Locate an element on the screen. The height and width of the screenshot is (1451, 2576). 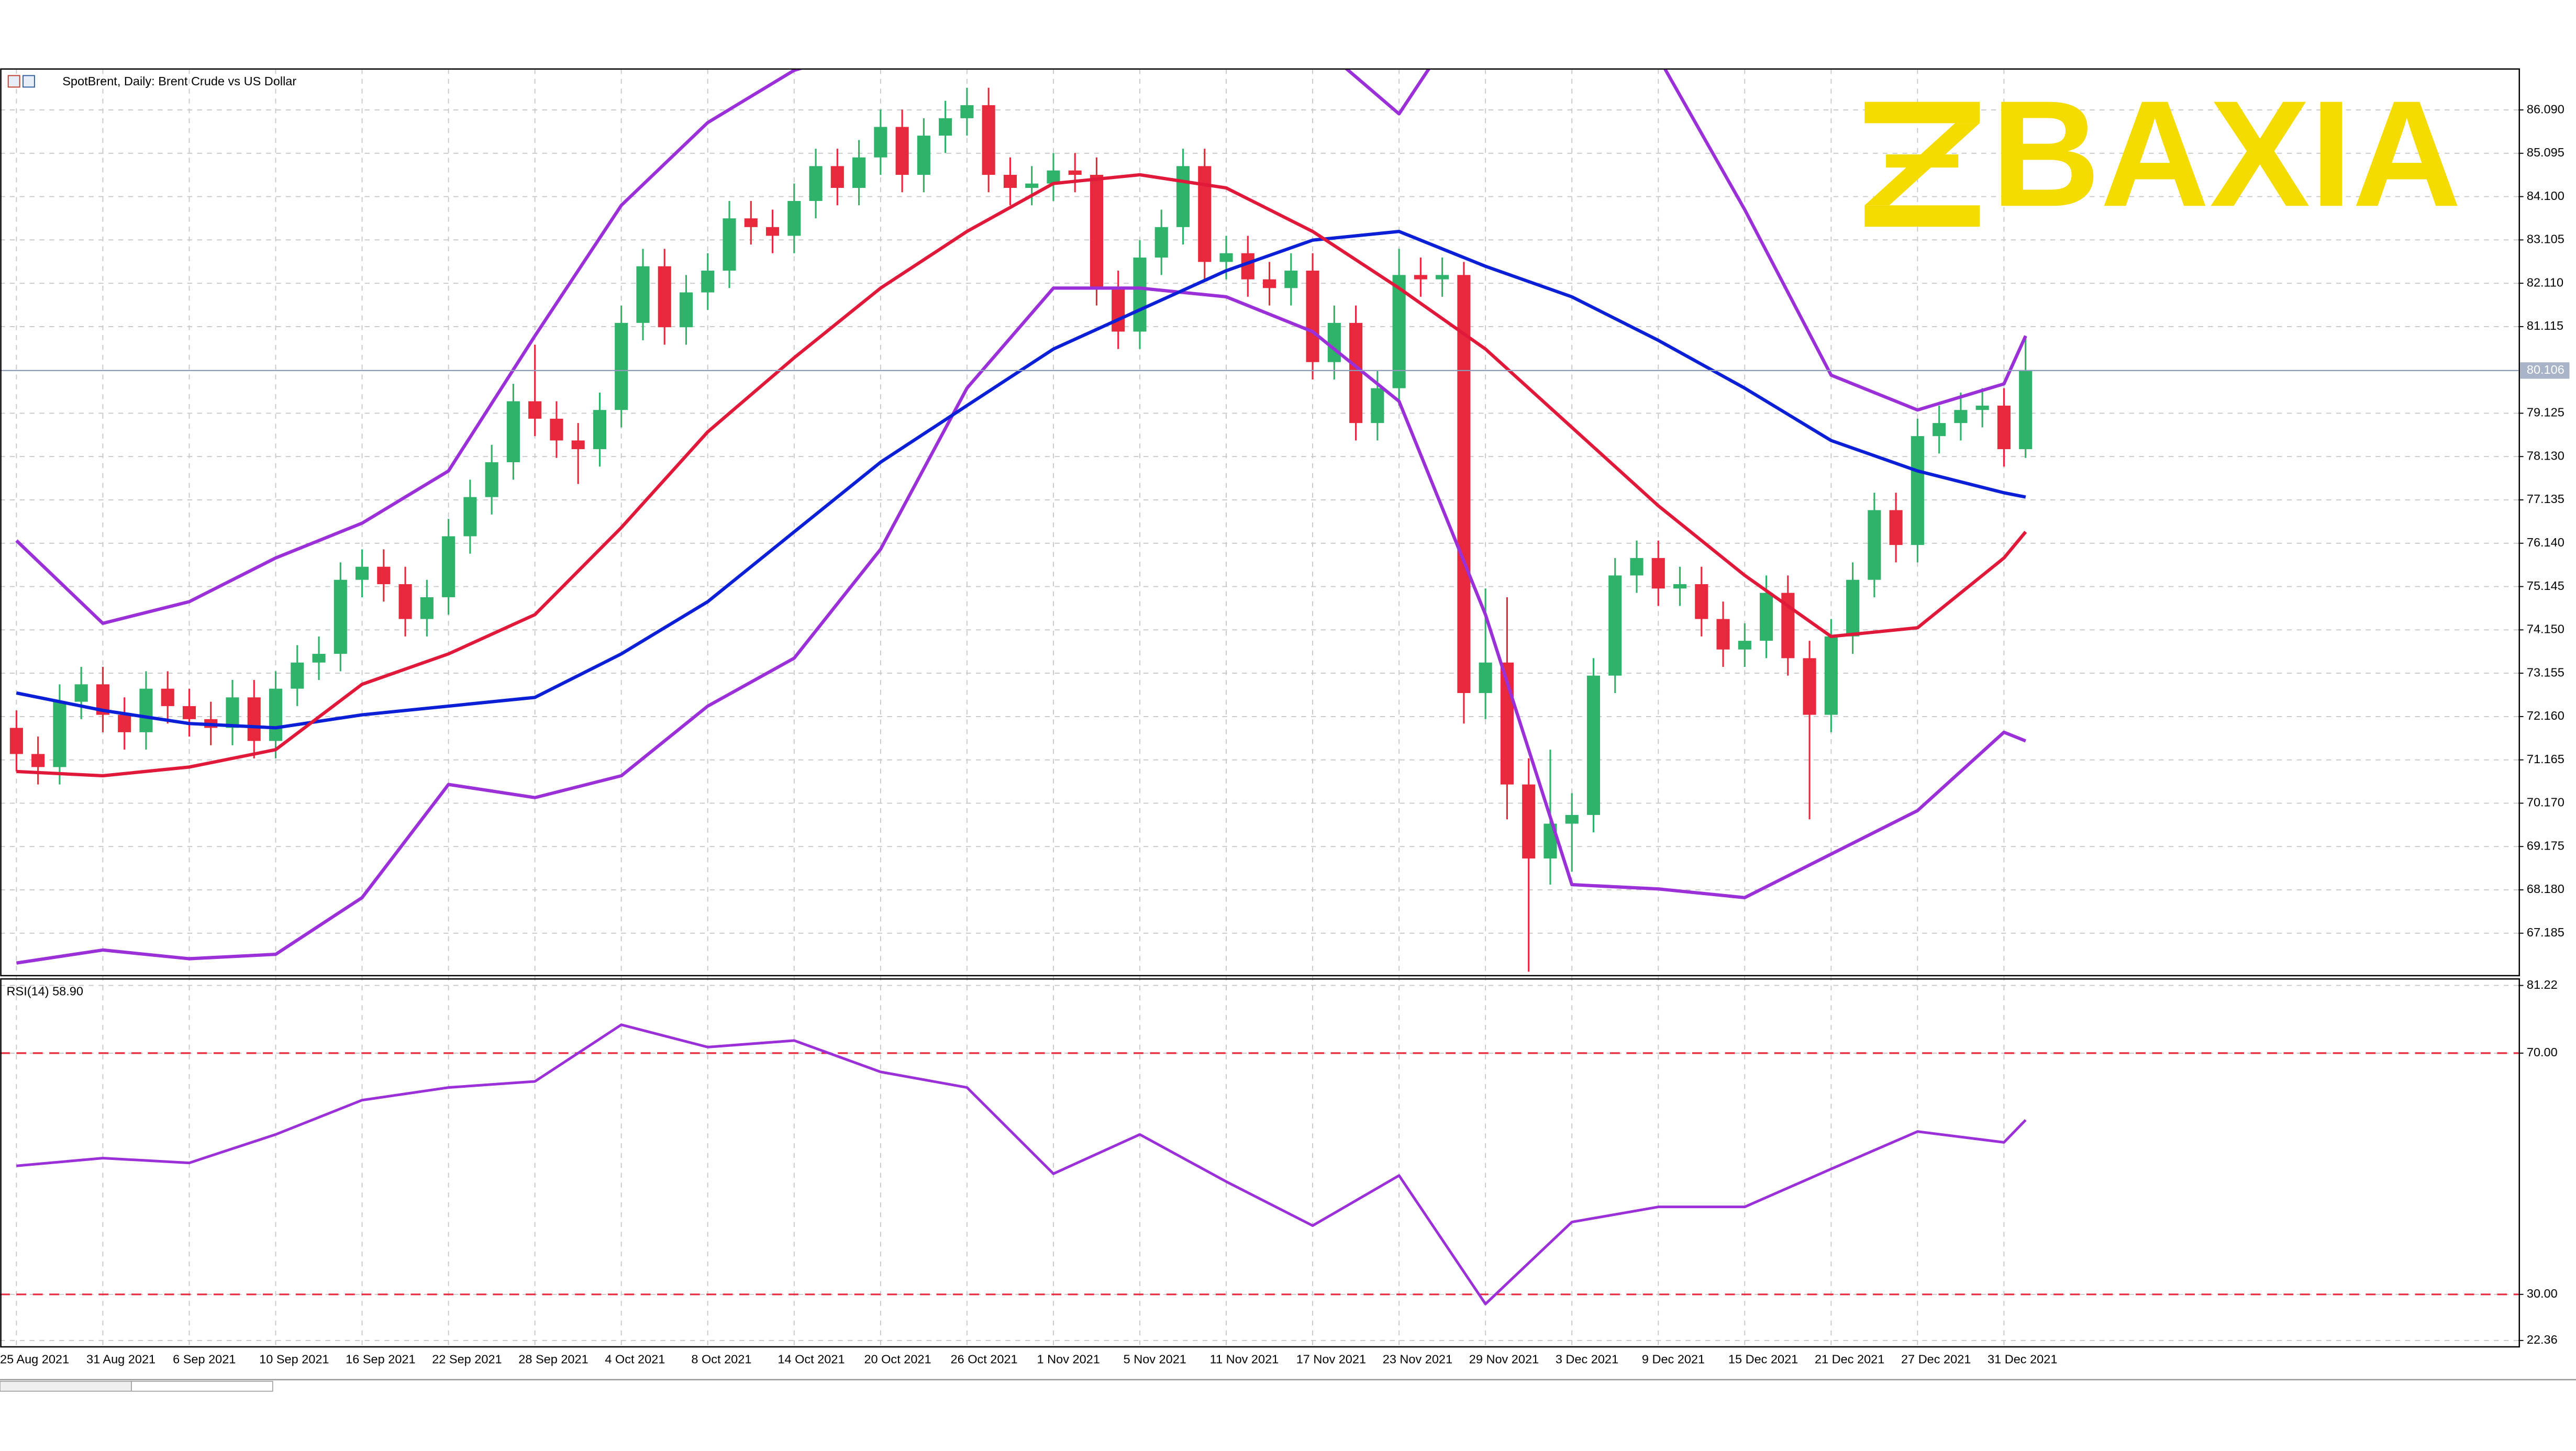
y-tick-label: 69.175 is located at coordinates (2545, 846).